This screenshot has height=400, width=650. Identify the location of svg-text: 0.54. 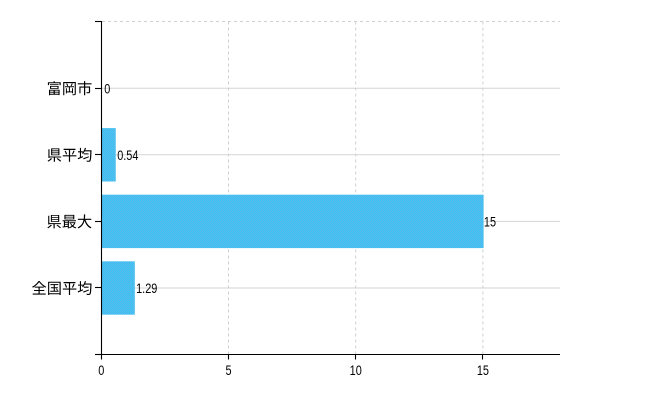
(127, 156).